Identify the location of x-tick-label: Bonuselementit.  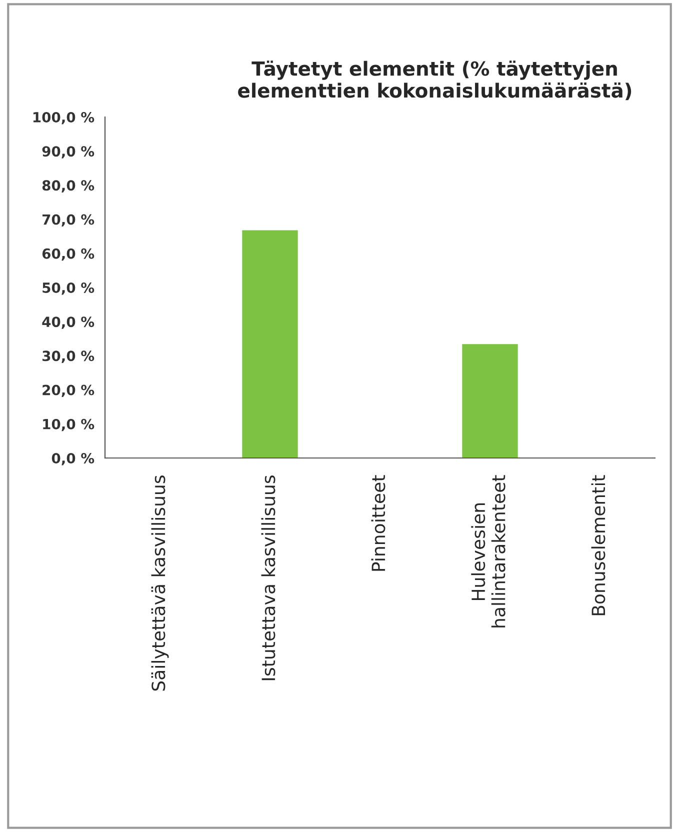
(598, 545).